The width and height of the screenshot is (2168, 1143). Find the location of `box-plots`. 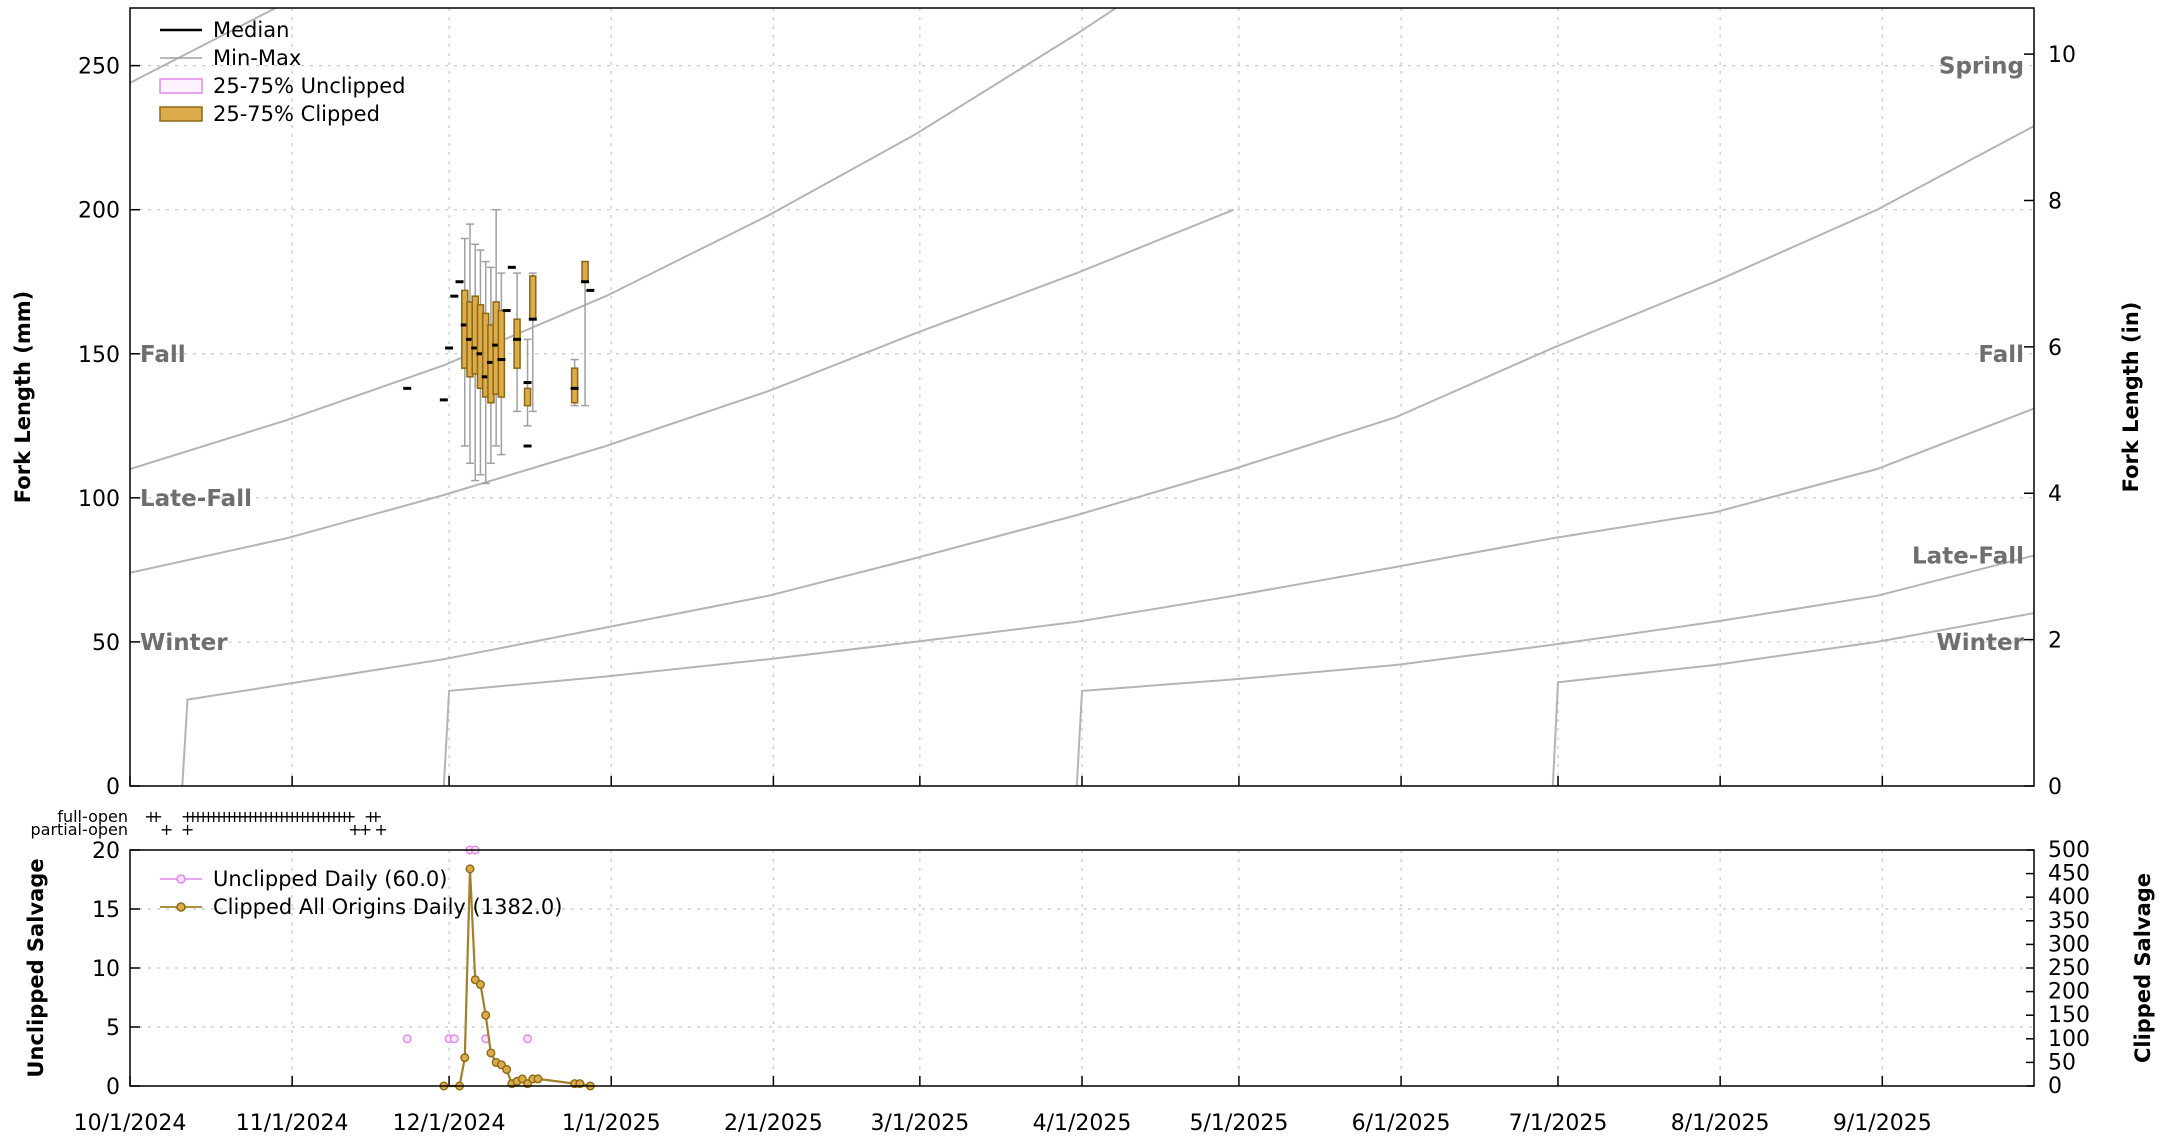

box-plots is located at coordinates (499, 346).